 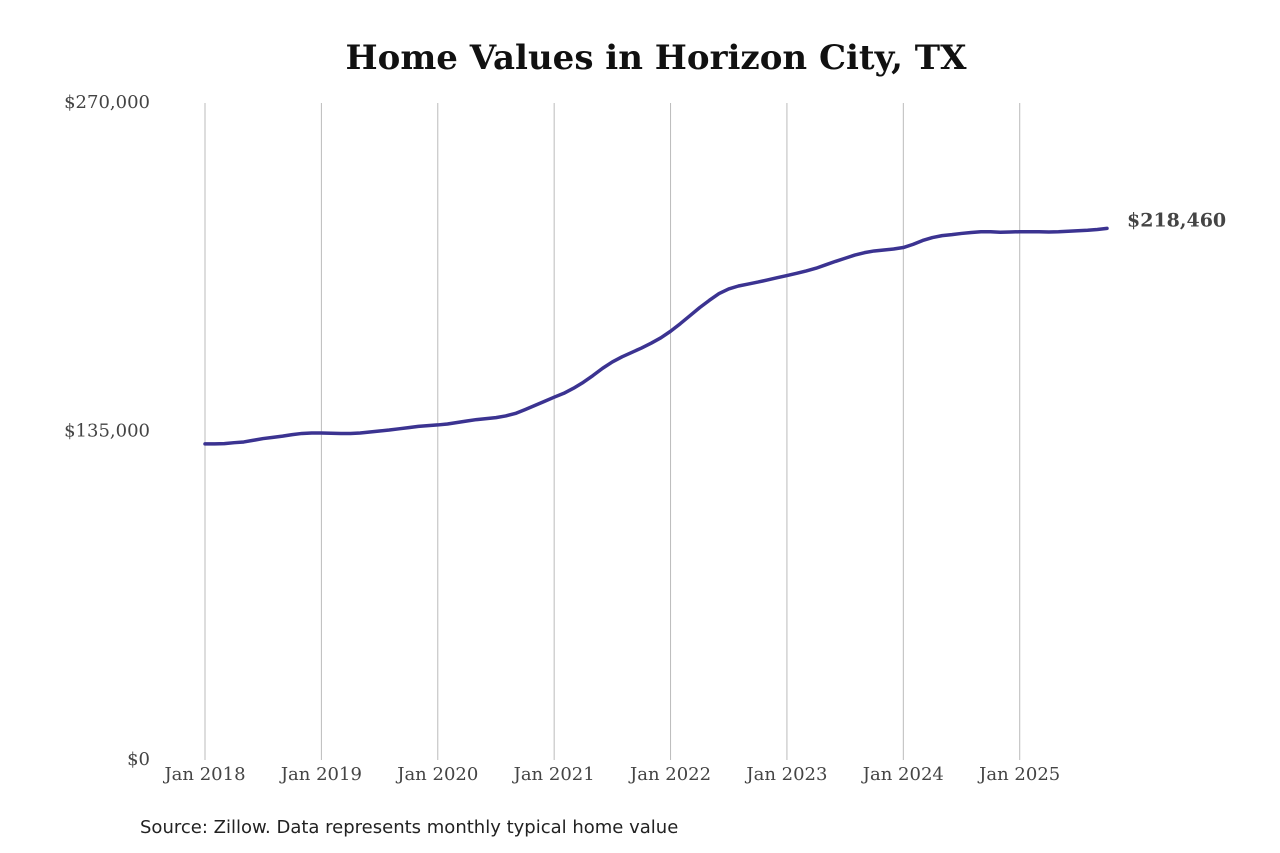 I want to click on y-tick-label: $270,000, so click(x=107, y=102).